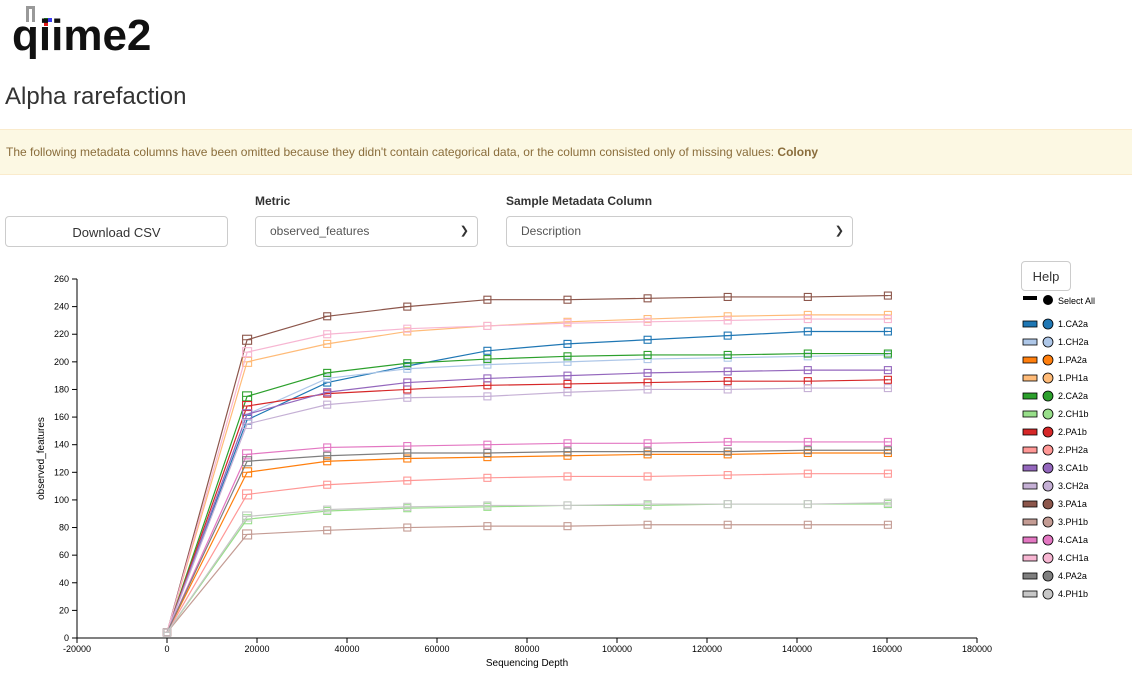 The height and width of the screenshot is (686, 1132). Describe the element at coordinates (1048, 486) in the screenshot. I see `legend-dot-3.CH2a` at that location.